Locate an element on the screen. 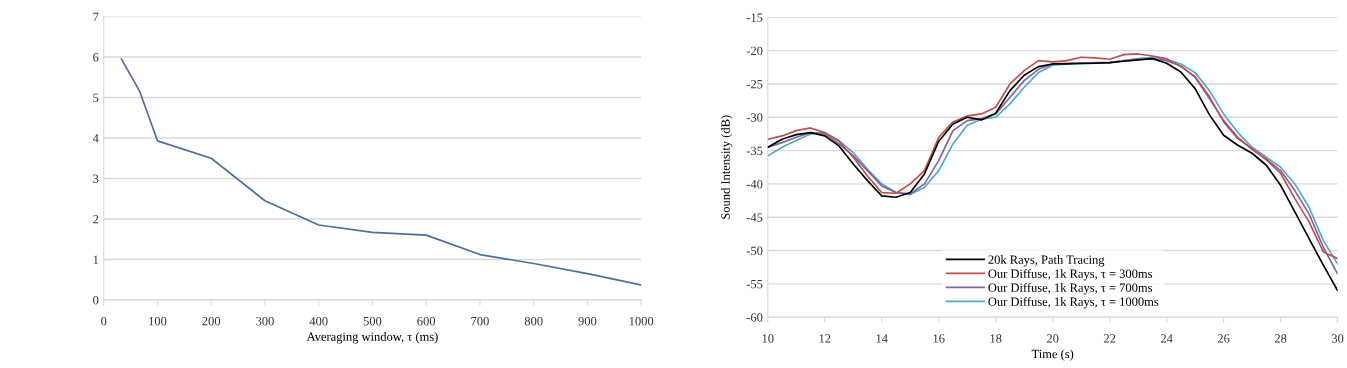 This screenshot has width=1347, height=368. x-tick-label: 24 is located at coordinates (1166, 338).